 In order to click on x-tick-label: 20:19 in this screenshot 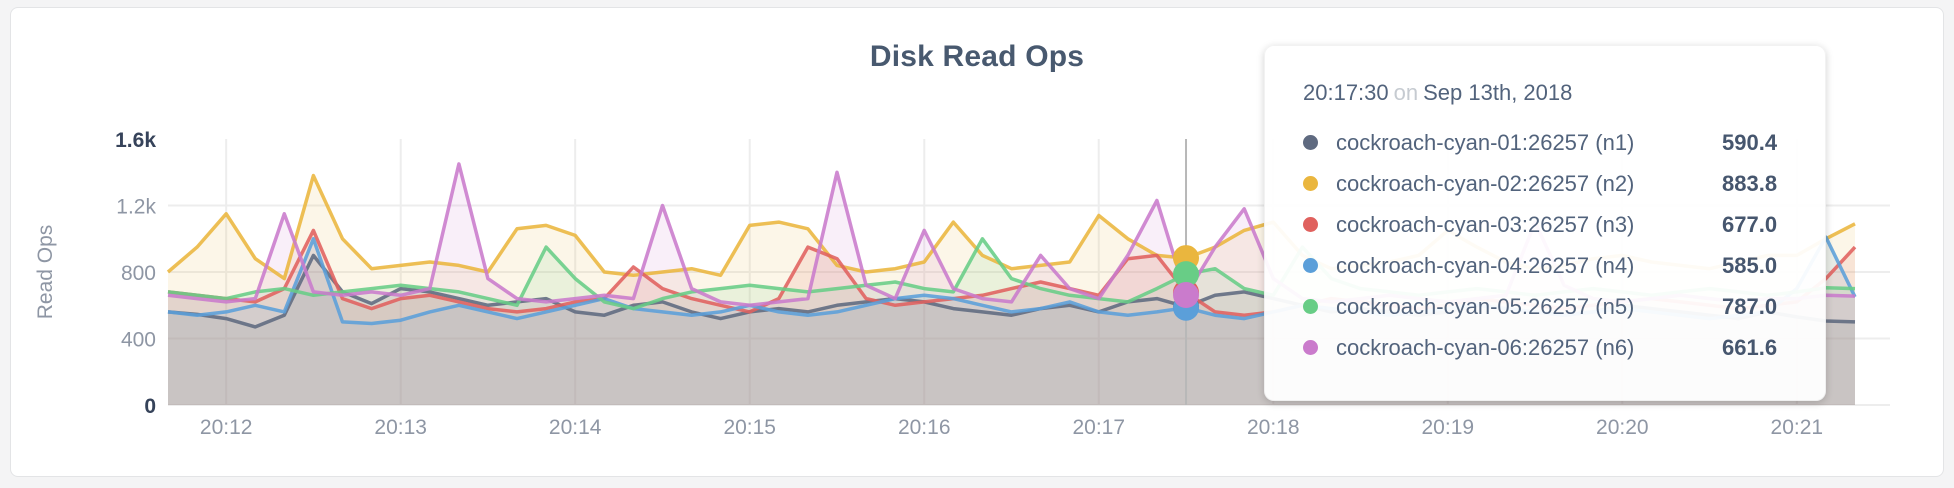, I will do `click(1448, 427)`.